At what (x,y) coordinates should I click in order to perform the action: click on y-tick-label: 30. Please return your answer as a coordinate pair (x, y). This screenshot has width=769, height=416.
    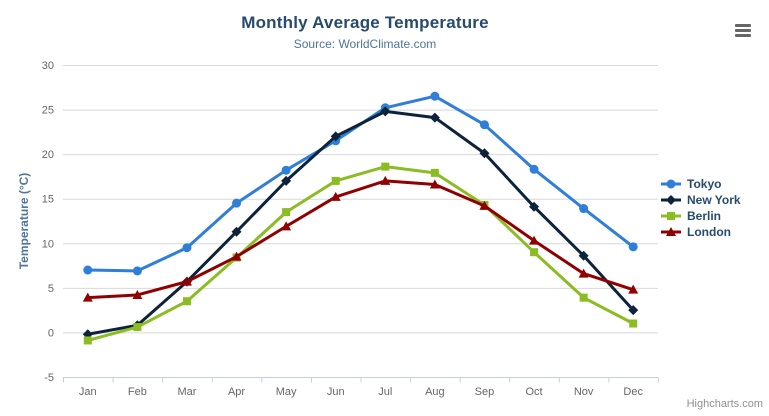
    Looking at the image, I should click on (48, 66).